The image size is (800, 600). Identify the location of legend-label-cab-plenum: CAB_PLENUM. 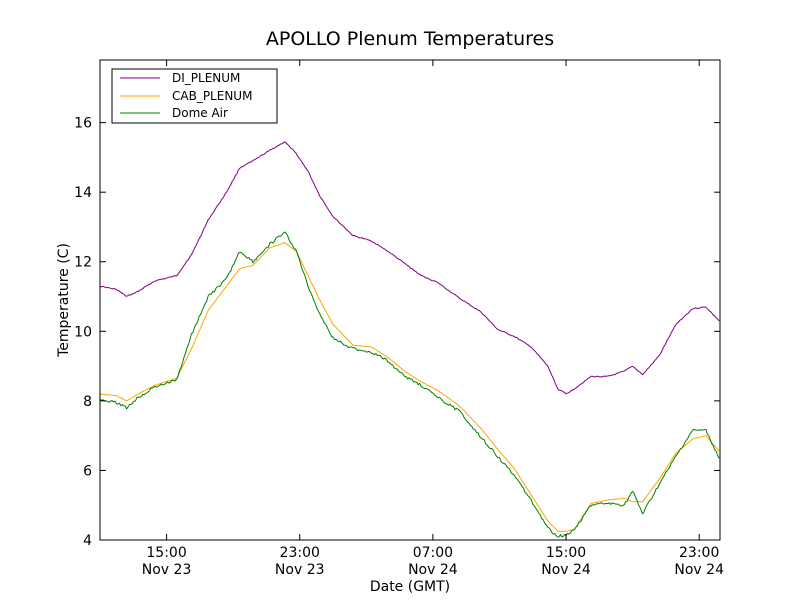
(212, 96).